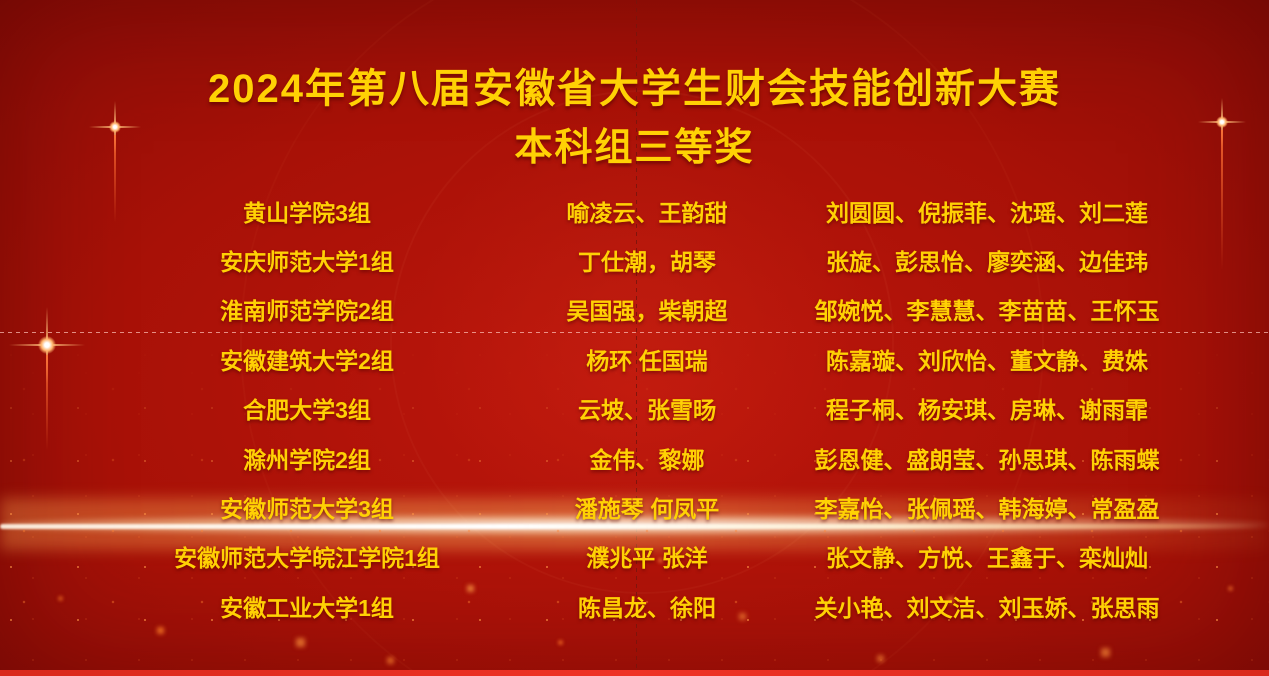  I want to click on advisor-names: 吴国强，柴朝超, so click(647, 311).